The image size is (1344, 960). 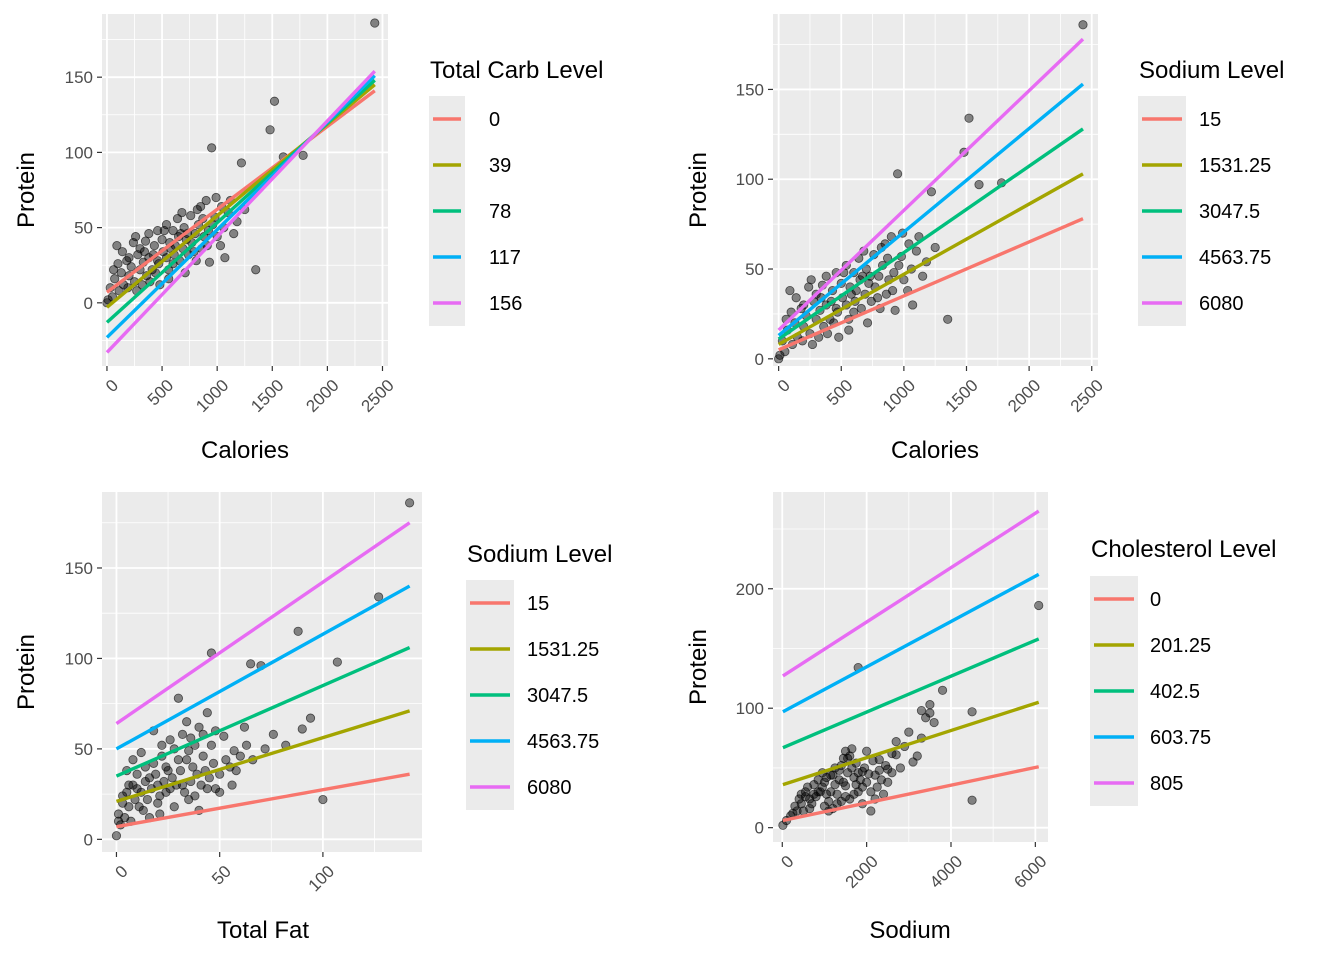 What do you see at coordinates (505, 258) in the screenshot?
I see `legend-label: 117` at bounding box center [505, 258].